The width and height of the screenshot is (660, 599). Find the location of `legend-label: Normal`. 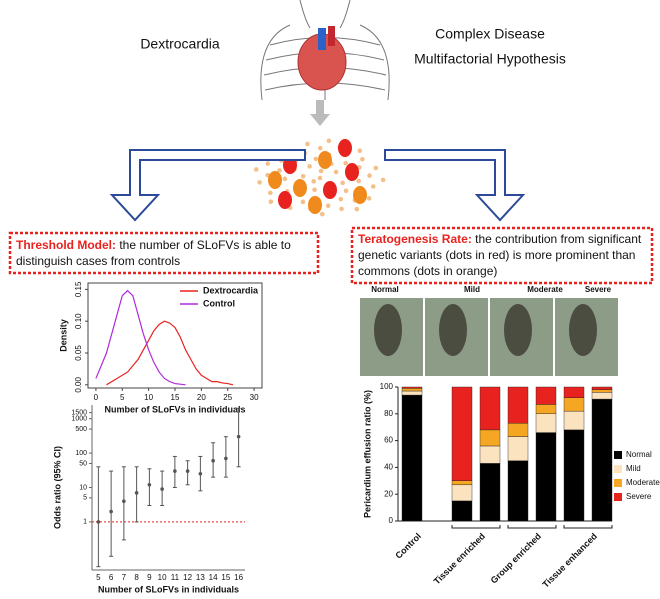

legend-label: Normal is located at coordinates (639, 454).